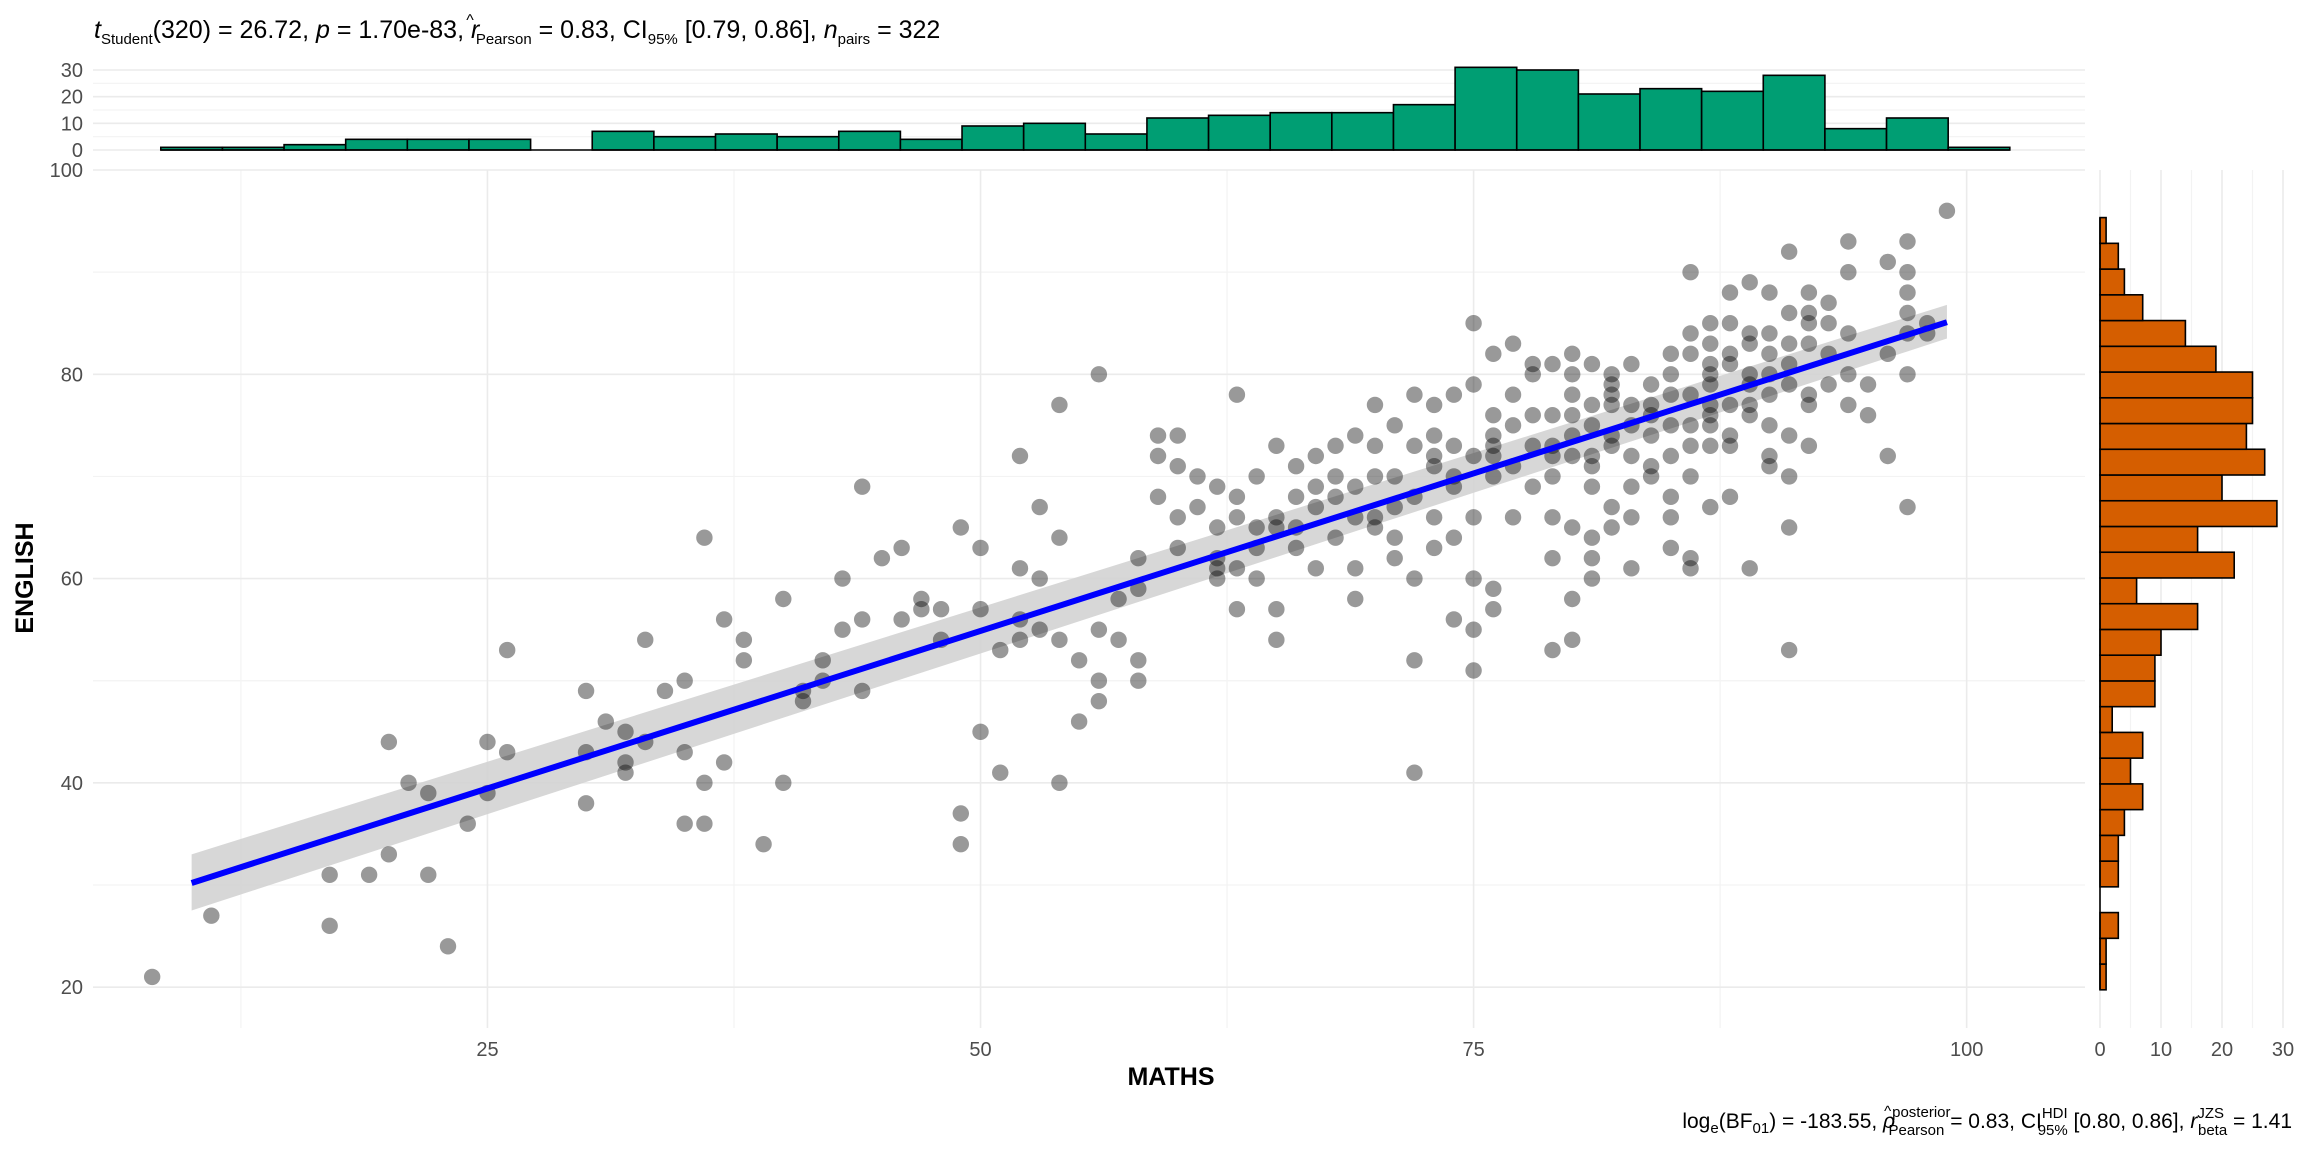 The image size is (2304, 1152). What do you see at coordinates (980, 1050) in the screenshot?
I see `x-tick-label: 50` at bounding box center [980, 1050].